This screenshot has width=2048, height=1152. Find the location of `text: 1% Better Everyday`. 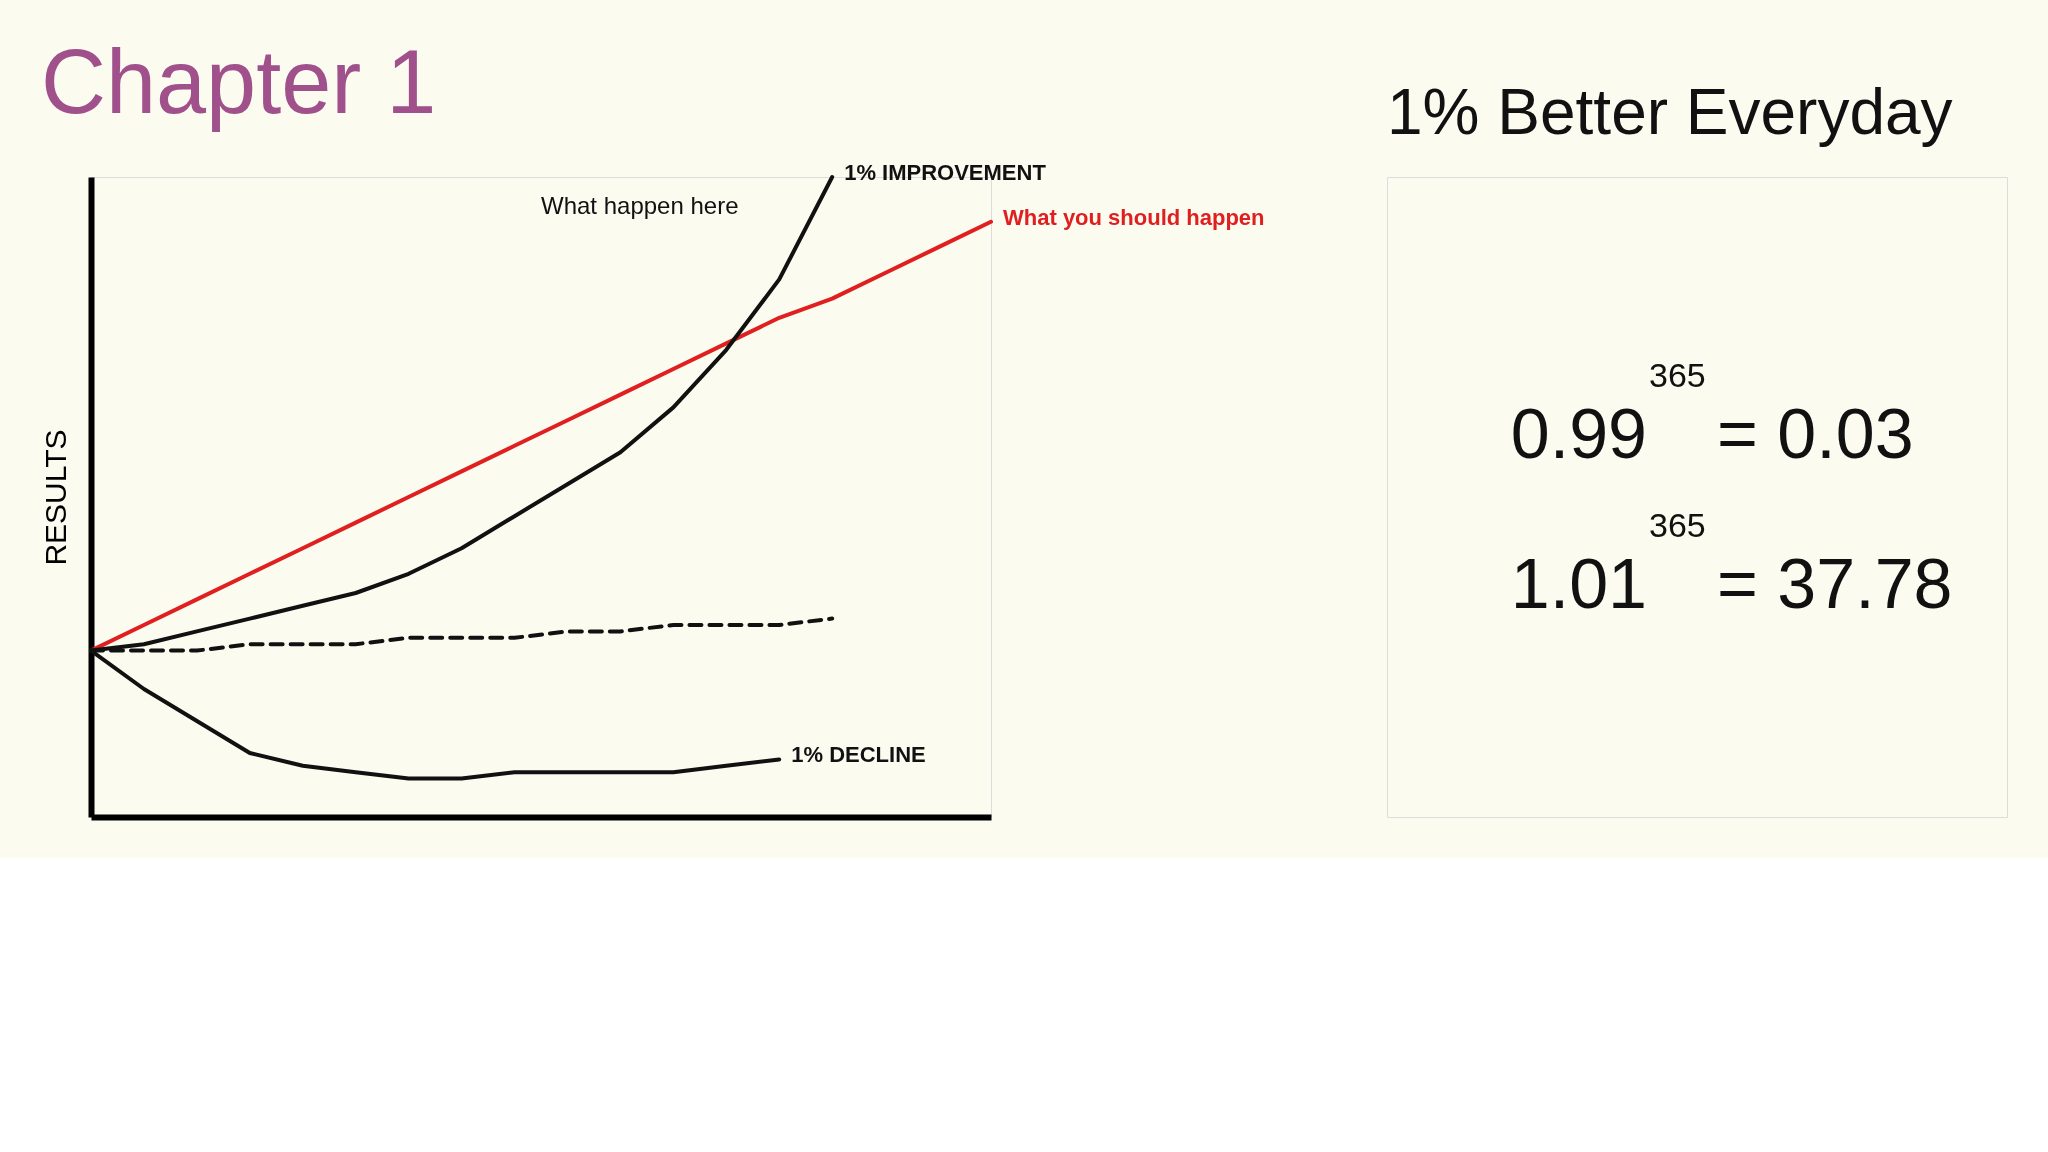

text: 1% Better Everyday is located at coordinates (1670, 112).